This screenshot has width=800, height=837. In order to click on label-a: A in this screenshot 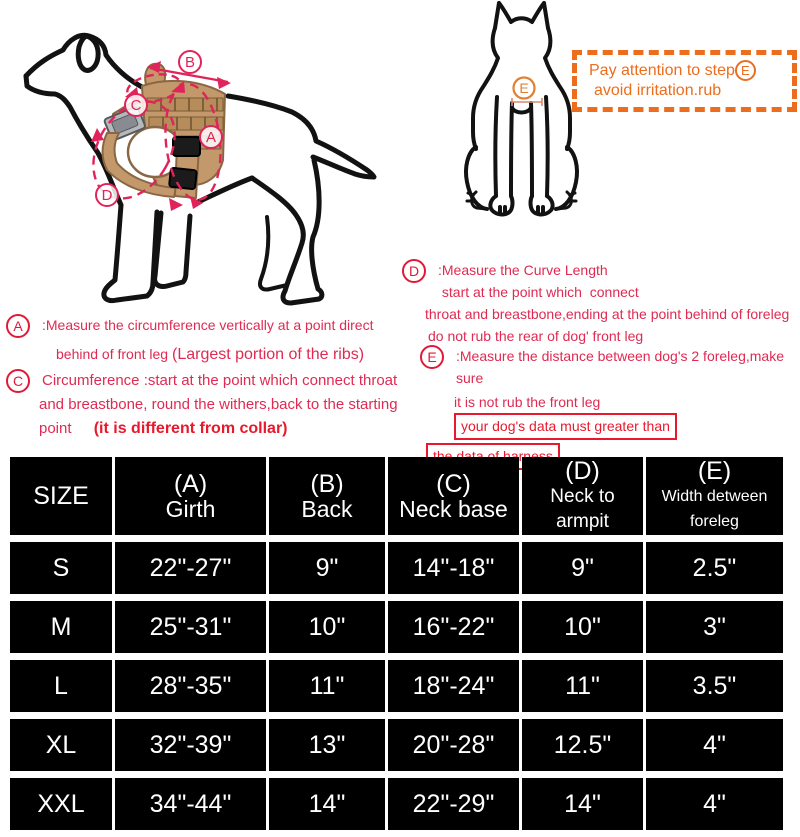, I will do `click(211, 137)`.